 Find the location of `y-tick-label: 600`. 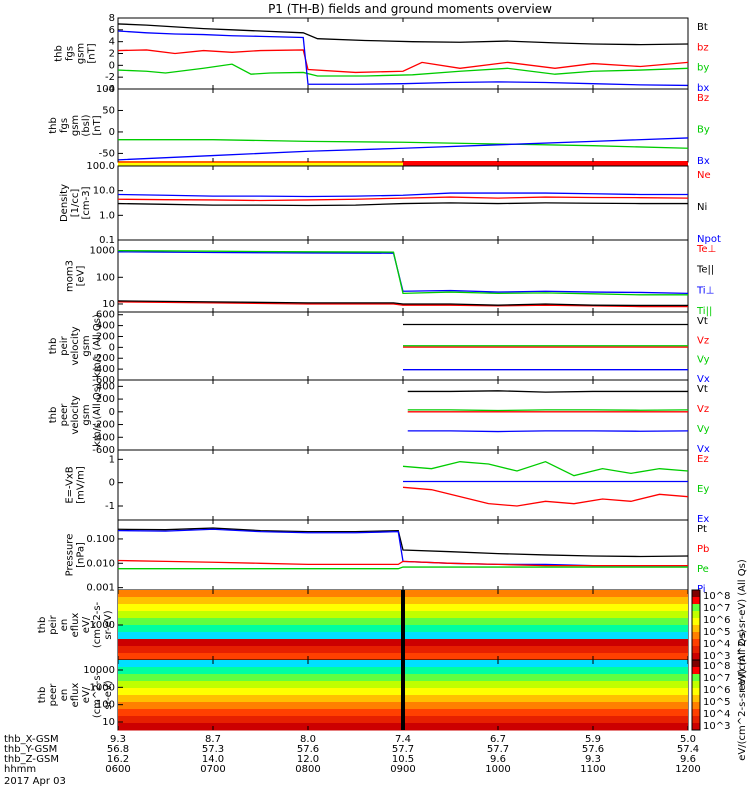

y-tick-label: 600 is located at coordinates (105, 315).